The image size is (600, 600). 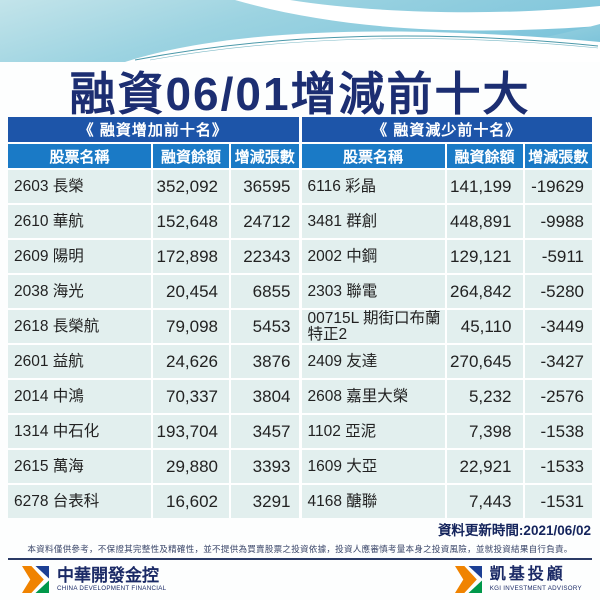 I want to click on stock-name-cell: 2002 中鋼, so click(x=373, y=256).